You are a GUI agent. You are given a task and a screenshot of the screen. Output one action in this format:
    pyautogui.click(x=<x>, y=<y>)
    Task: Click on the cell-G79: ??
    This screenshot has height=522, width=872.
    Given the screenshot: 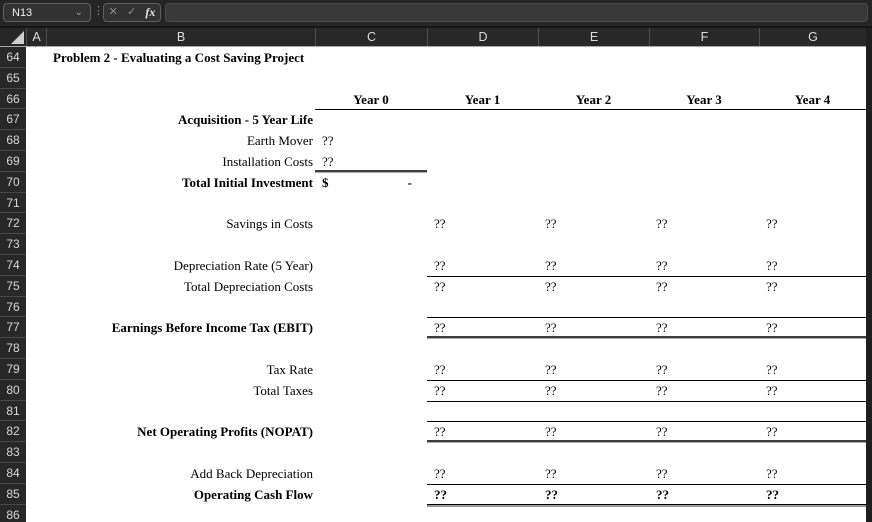 What is the action you would take?
    pyautogui.click(x=772, y=369)
    